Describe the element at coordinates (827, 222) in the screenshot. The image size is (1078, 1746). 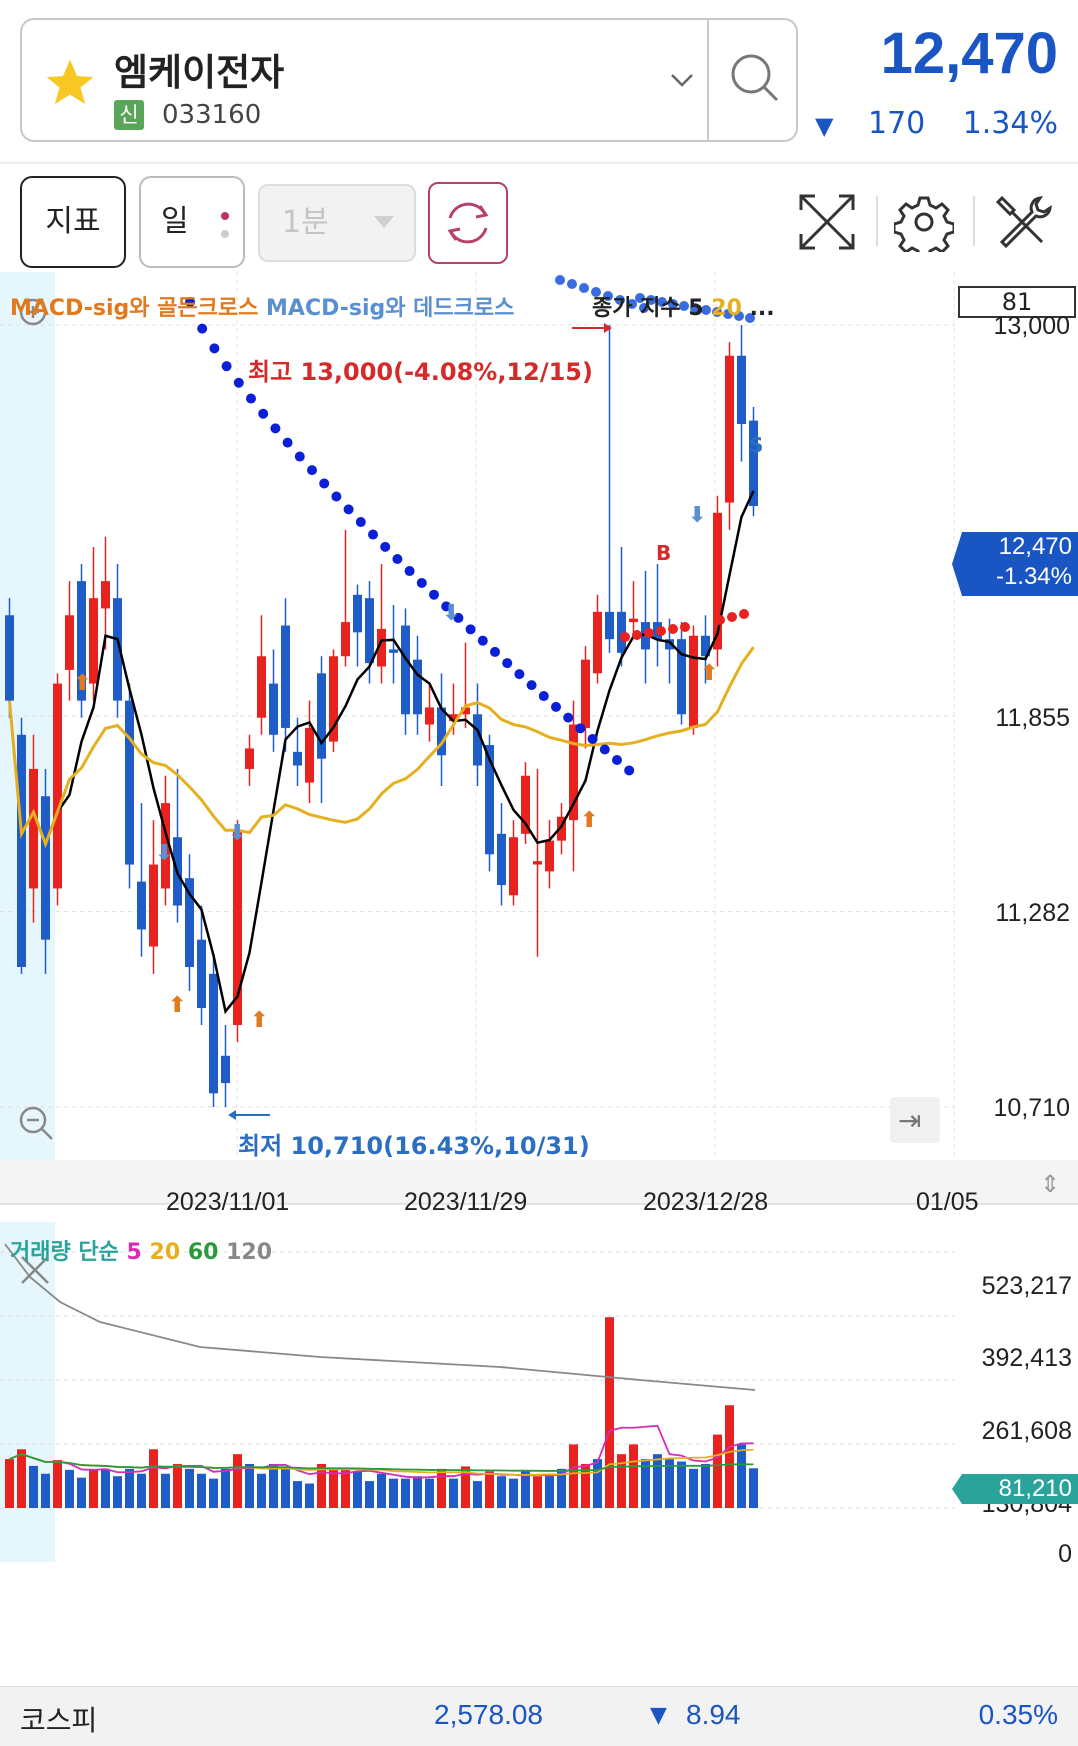
I see `fullscreen-icon` at that location.